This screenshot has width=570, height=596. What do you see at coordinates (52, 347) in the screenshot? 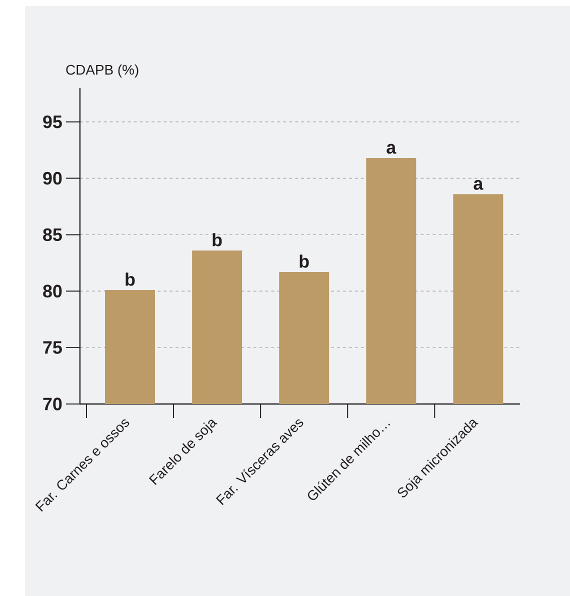
I see `y-tick-label: 75` at bounding box center [52, 347].